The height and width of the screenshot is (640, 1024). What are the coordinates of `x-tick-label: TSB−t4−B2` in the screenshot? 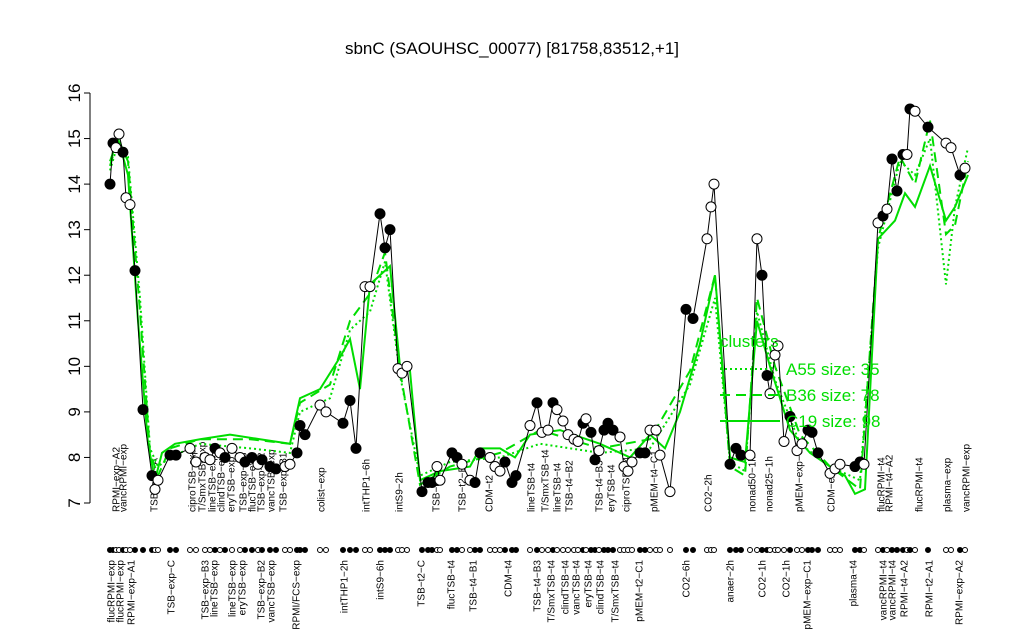 It's located at (570, 486).